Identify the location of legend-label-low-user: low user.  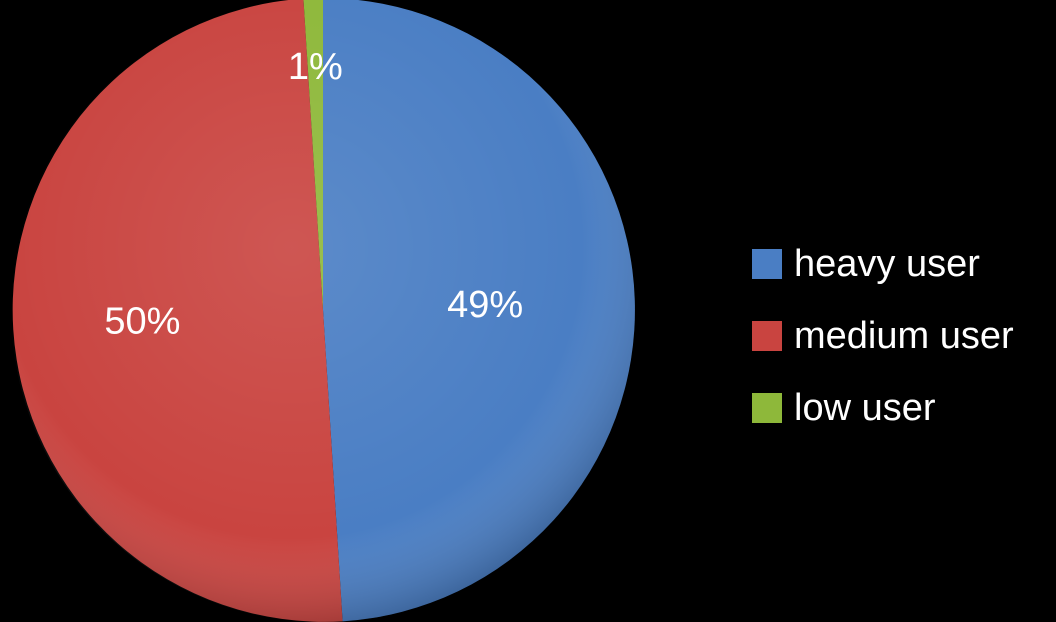
(865, 408).